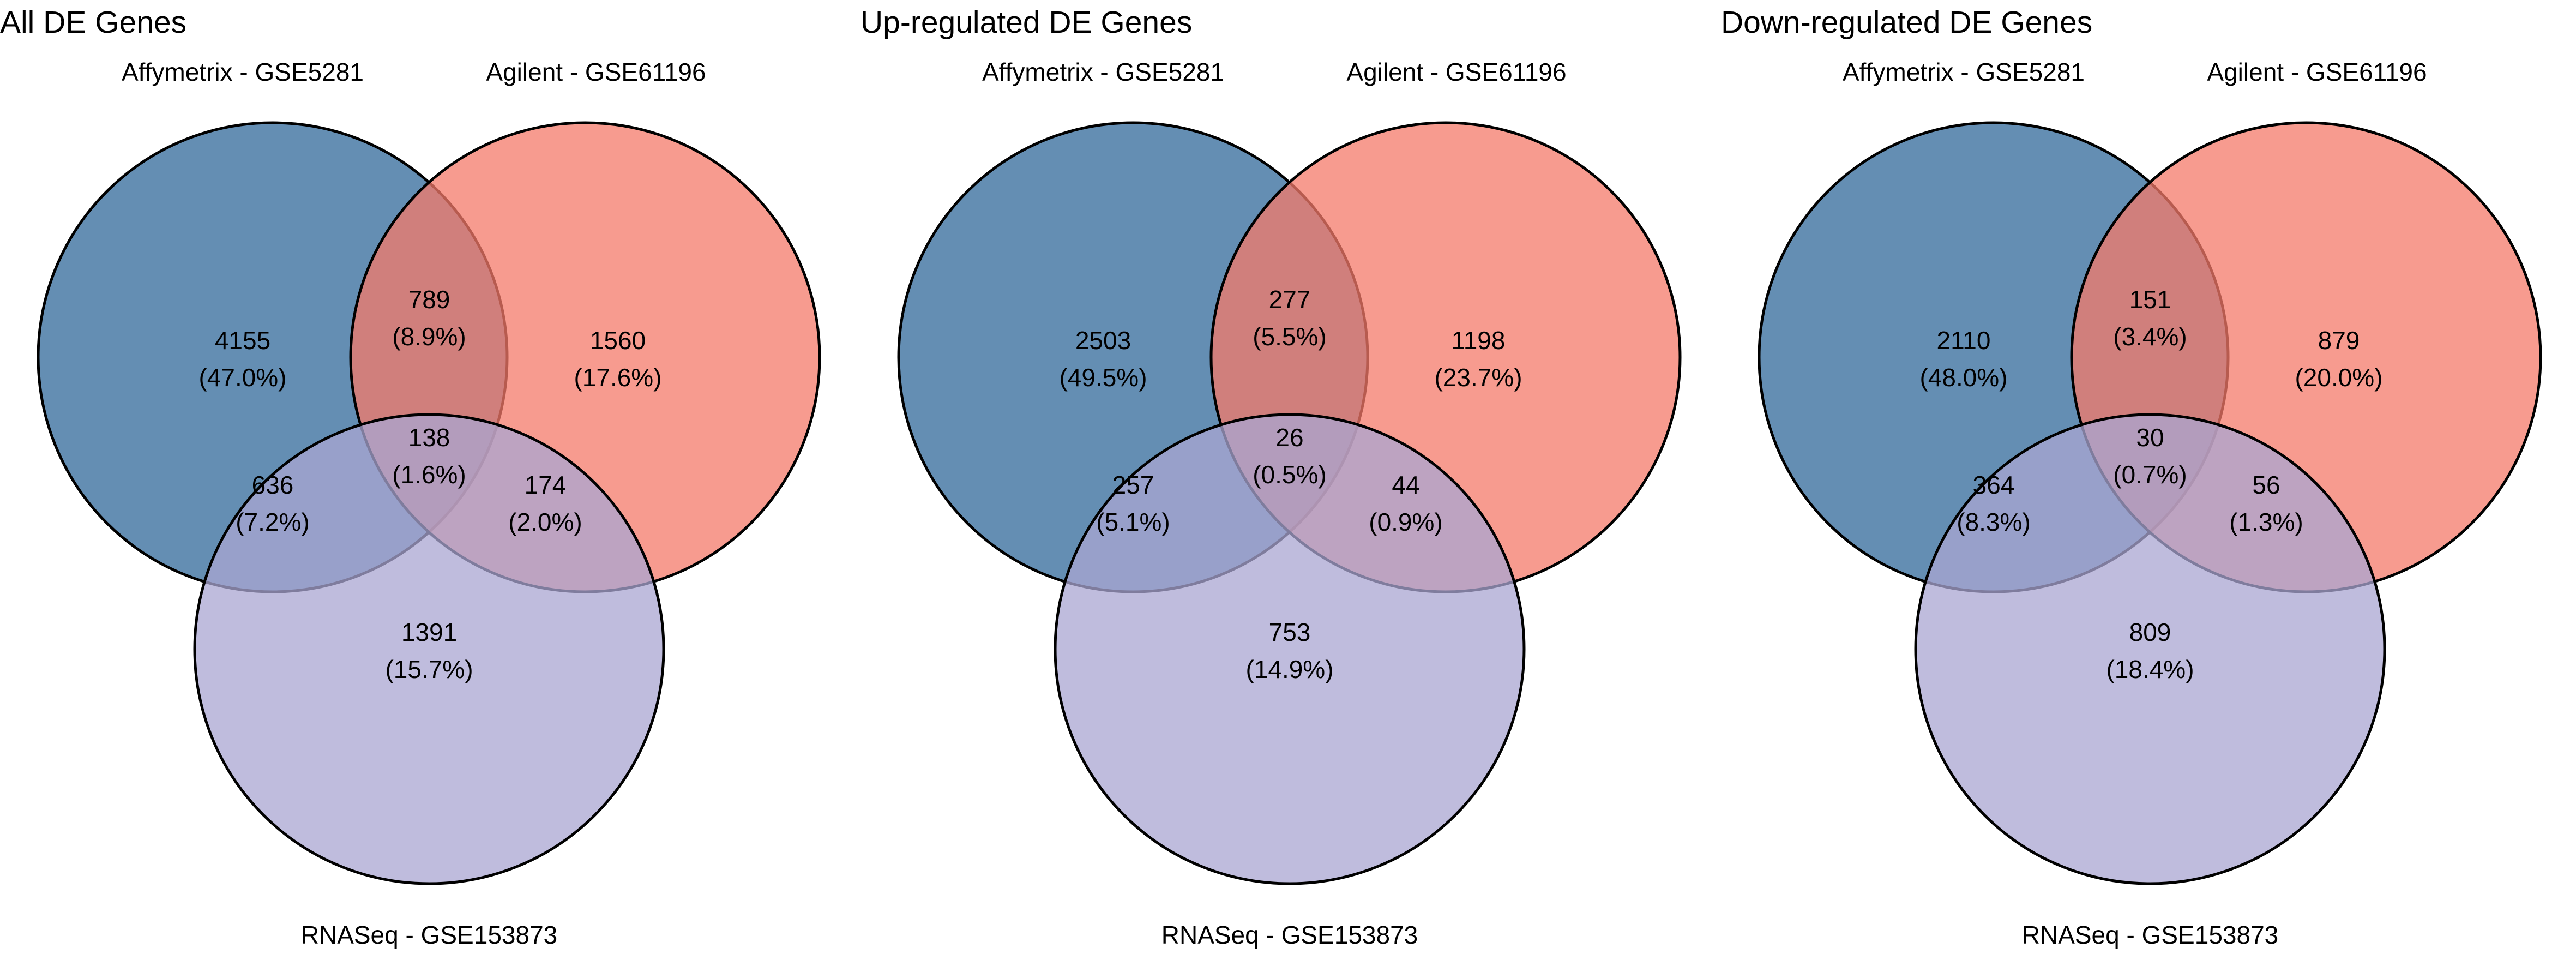  Describe the element at coordinates (1289, 437) in the screenshot. I see `region-all-three-count: 26` at that location.